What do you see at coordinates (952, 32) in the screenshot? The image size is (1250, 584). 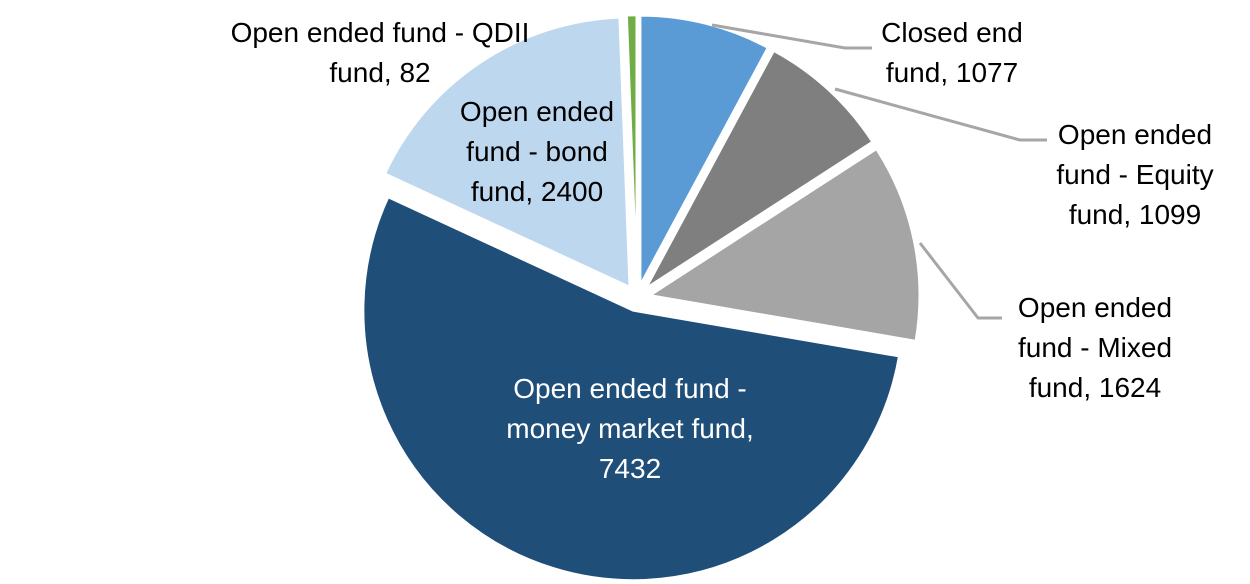 I see `slice-label-line: Closed end` at bounding box center [952, 32].